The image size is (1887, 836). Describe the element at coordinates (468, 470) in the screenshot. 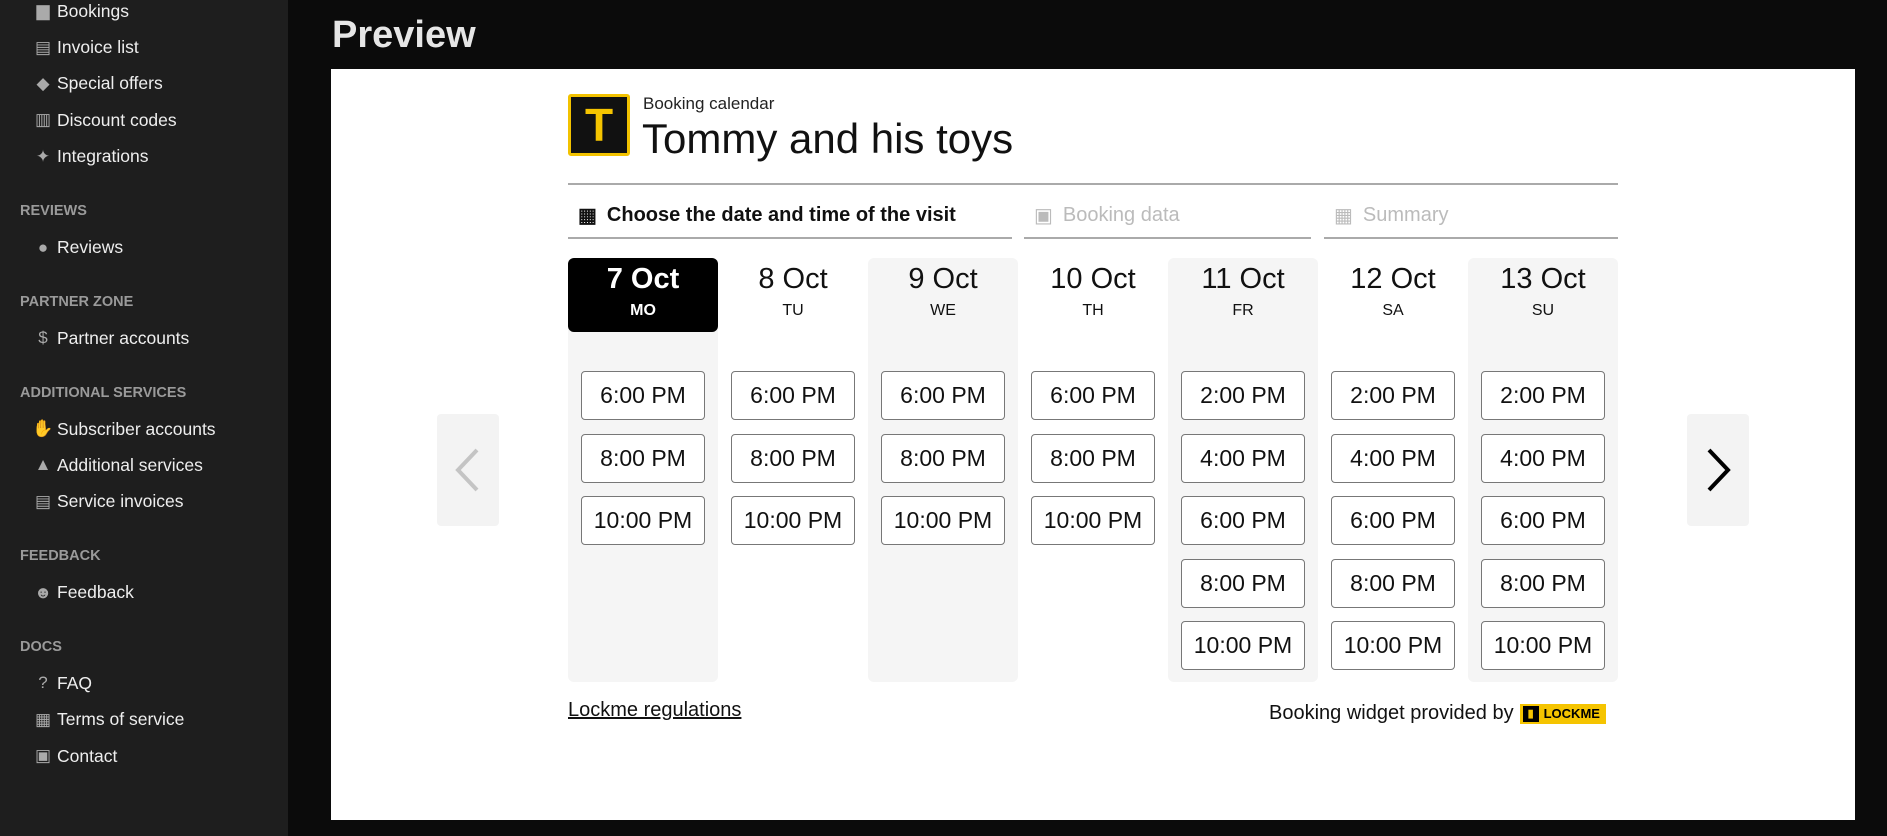

I see `prev-week-button` at that location.